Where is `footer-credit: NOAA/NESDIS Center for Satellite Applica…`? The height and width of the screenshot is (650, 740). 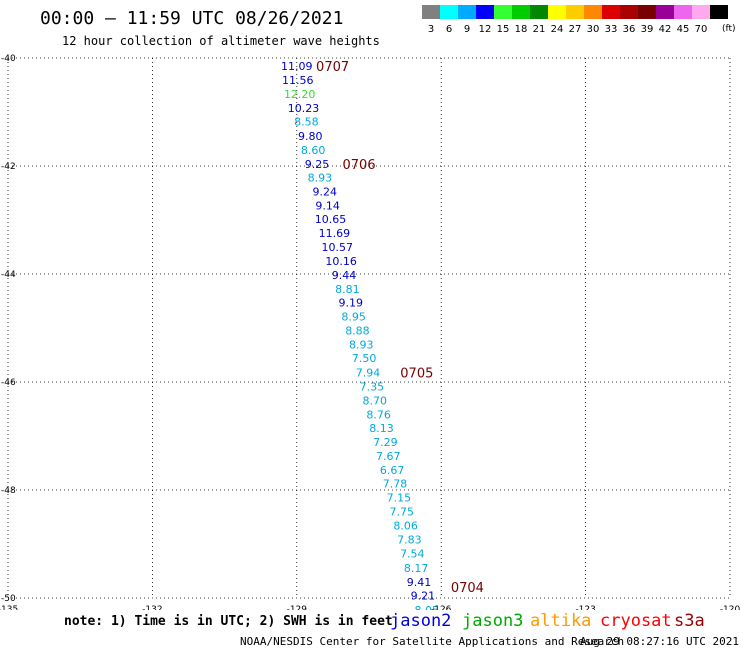
footer-credit: NOAA/NESDIS Center for Satellite Applica… is located at coordinates (432, 641).